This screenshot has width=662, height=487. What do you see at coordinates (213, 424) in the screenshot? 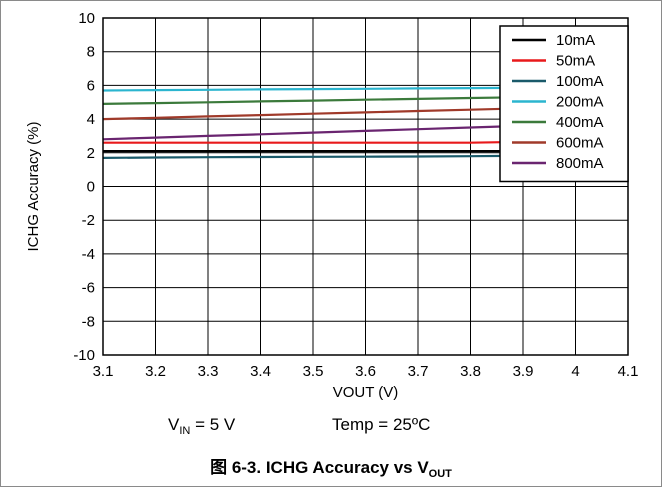
I see `condition-vin-value: = 5 V` at bounding box center [213, 424].